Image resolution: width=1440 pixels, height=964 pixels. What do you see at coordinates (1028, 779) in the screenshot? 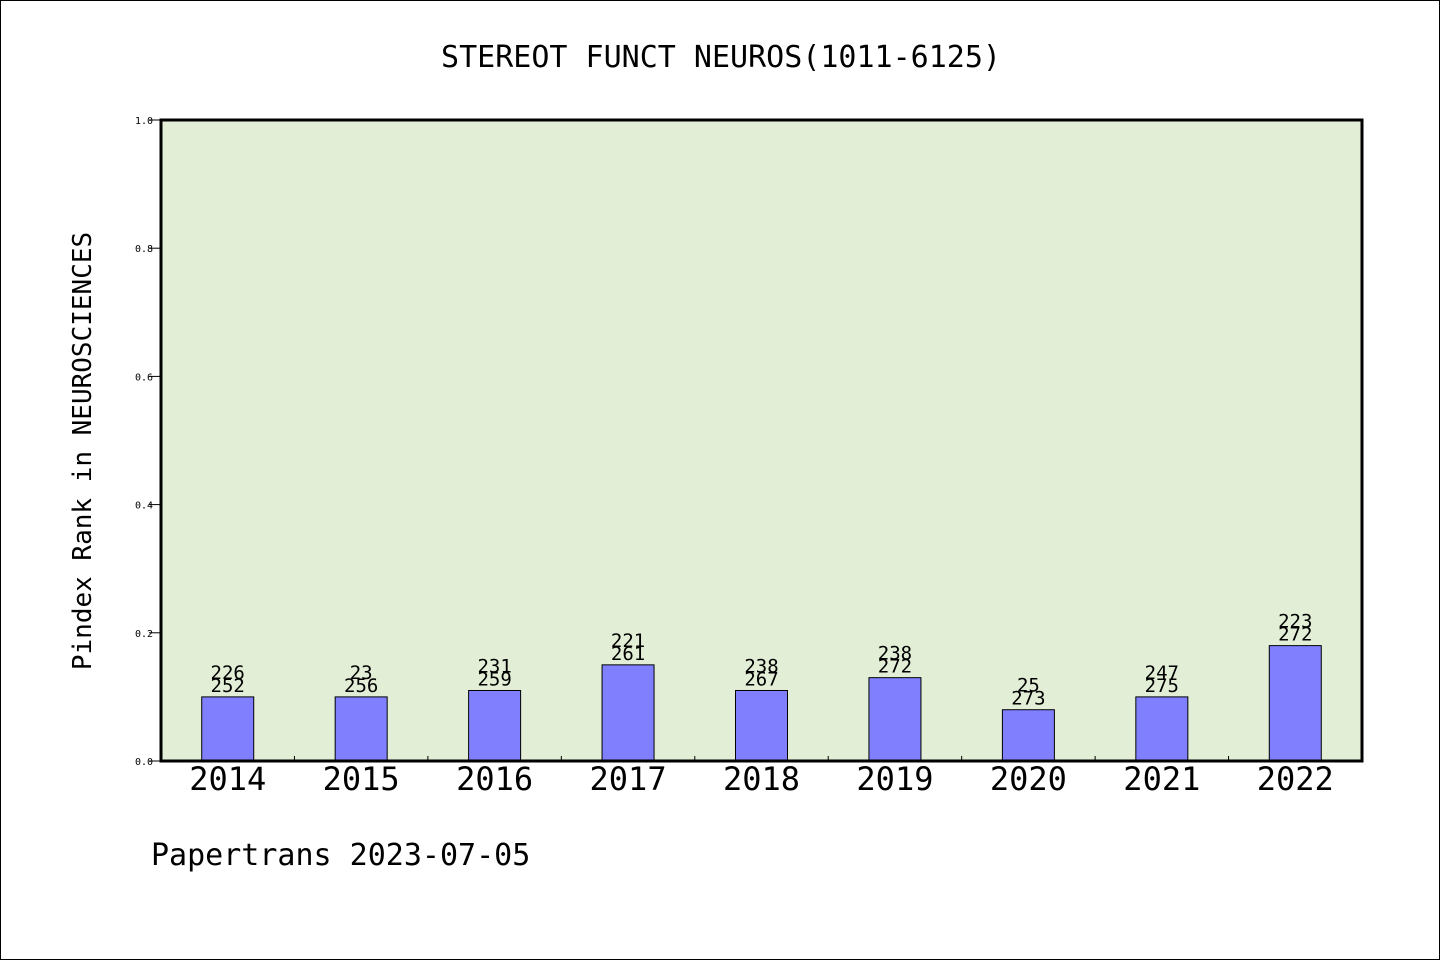
I see `x-tick-label: 2020` at bounding box center [1028, 779].